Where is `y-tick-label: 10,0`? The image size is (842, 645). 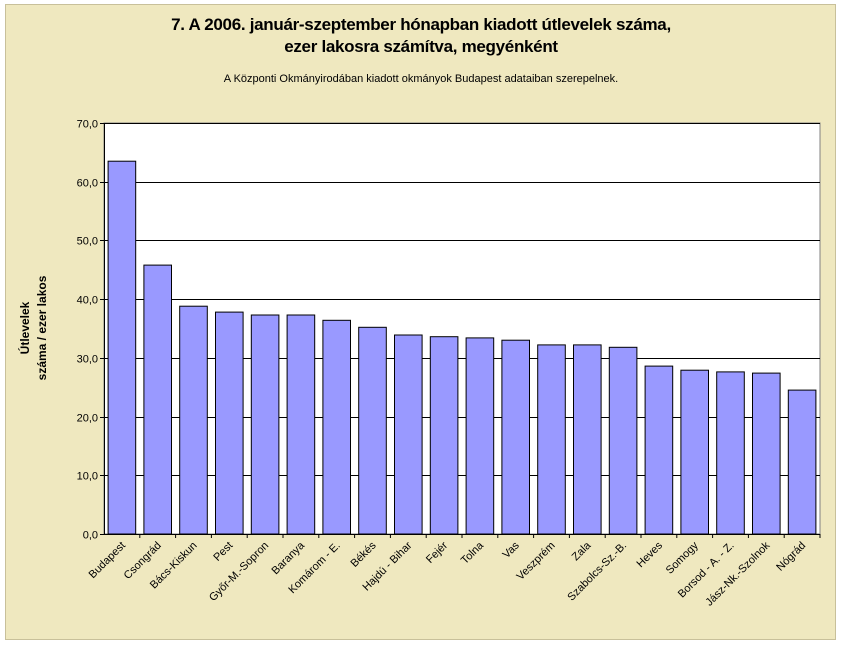
y-tick-label: 10,0 is located at coordinates (87, 477).